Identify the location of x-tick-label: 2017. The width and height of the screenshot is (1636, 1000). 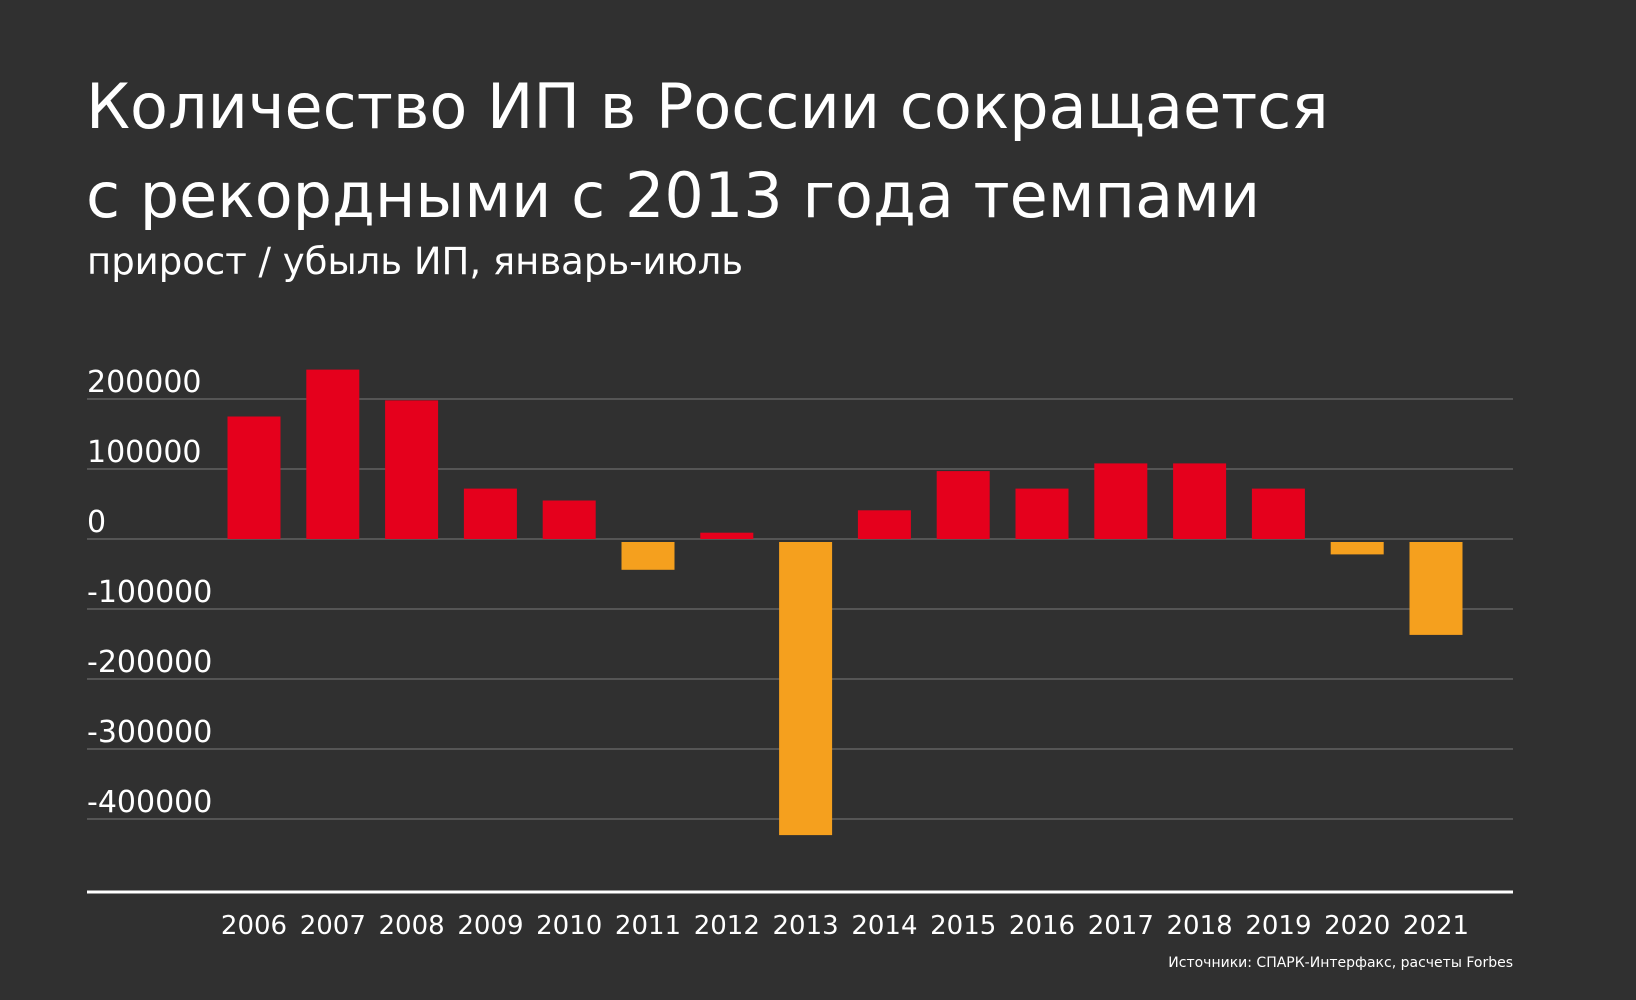
(1121, 926).